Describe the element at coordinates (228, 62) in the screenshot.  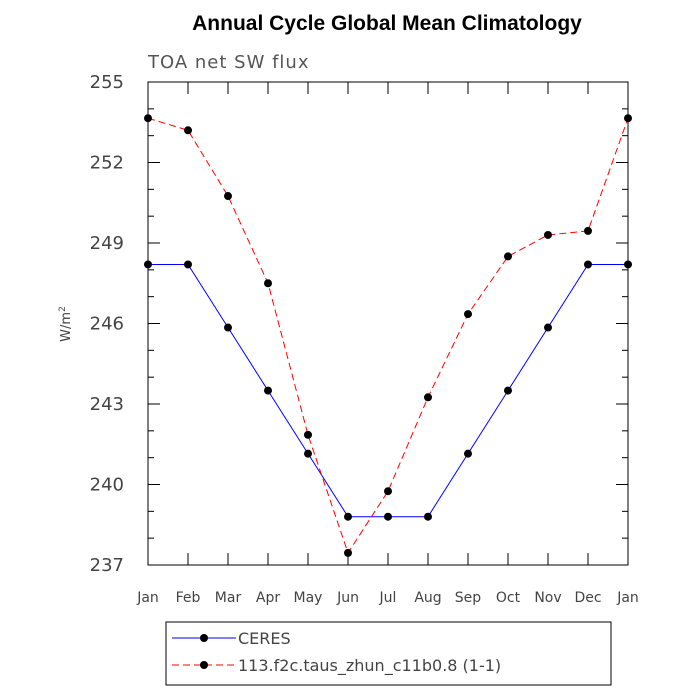
I see `chart-subtitle: TOA net SW flux` at that location.